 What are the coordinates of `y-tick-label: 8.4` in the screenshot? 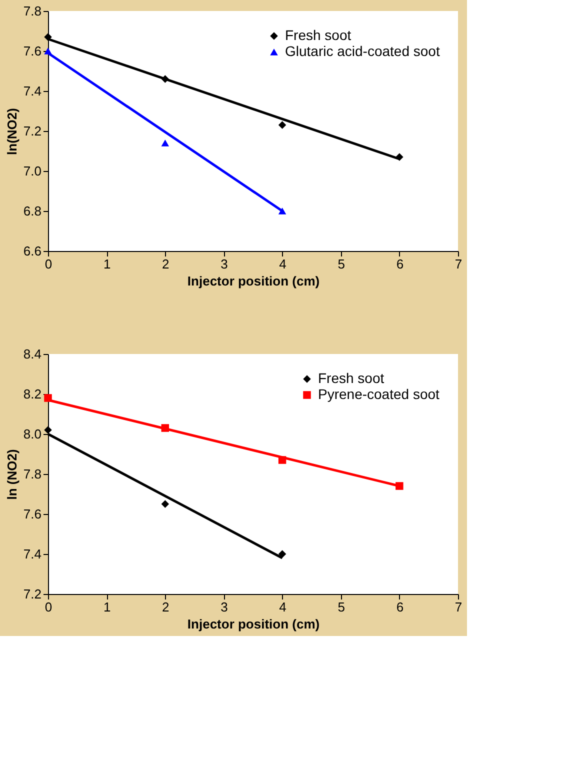 It's located at (32, 354).